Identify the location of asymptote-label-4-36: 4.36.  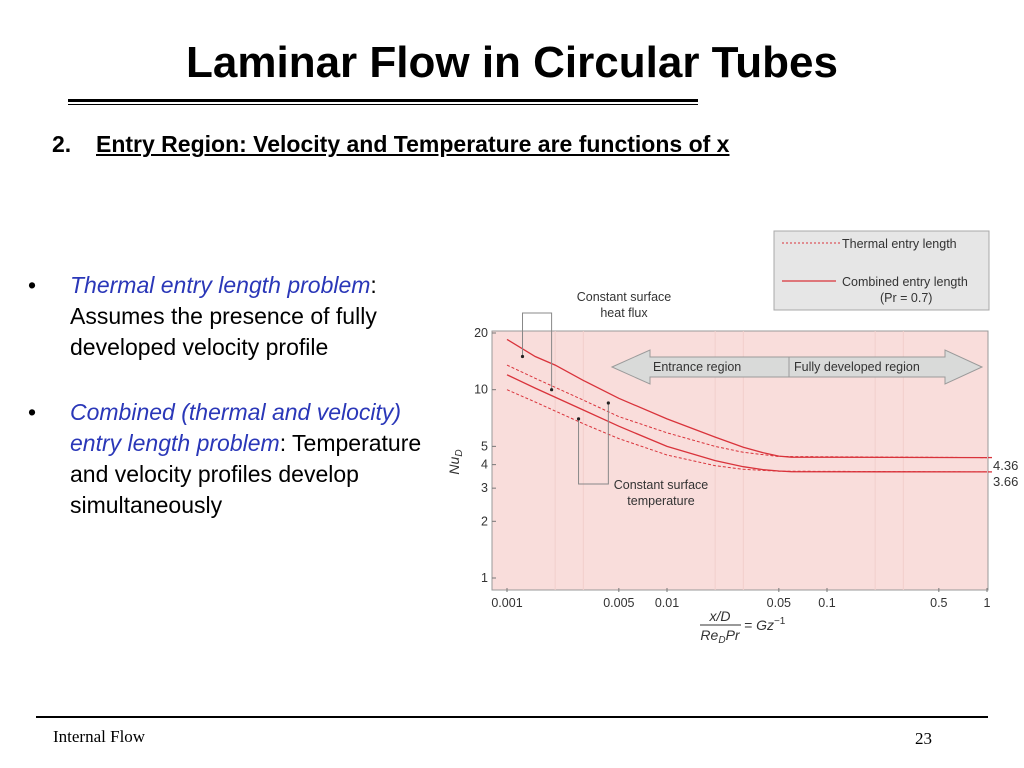
(1005, 465).